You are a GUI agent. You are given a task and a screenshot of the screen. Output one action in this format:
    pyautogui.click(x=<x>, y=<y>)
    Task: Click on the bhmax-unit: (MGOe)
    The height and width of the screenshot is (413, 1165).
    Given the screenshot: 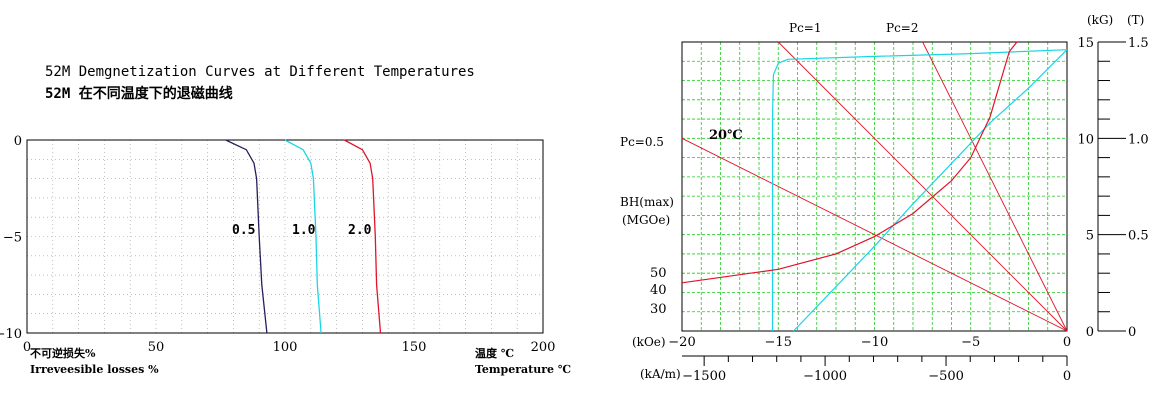 What is the action you would take?
    pyautogui.click(x=646, y=220)
    